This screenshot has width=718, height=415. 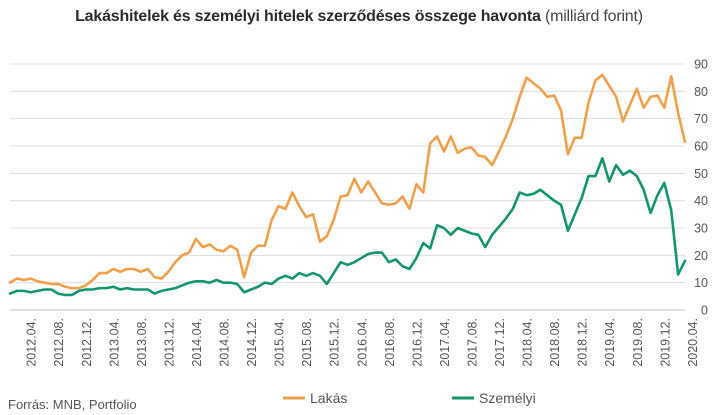 I want to click on x-tick-label: 2016.04., so click(x=362, y=342).